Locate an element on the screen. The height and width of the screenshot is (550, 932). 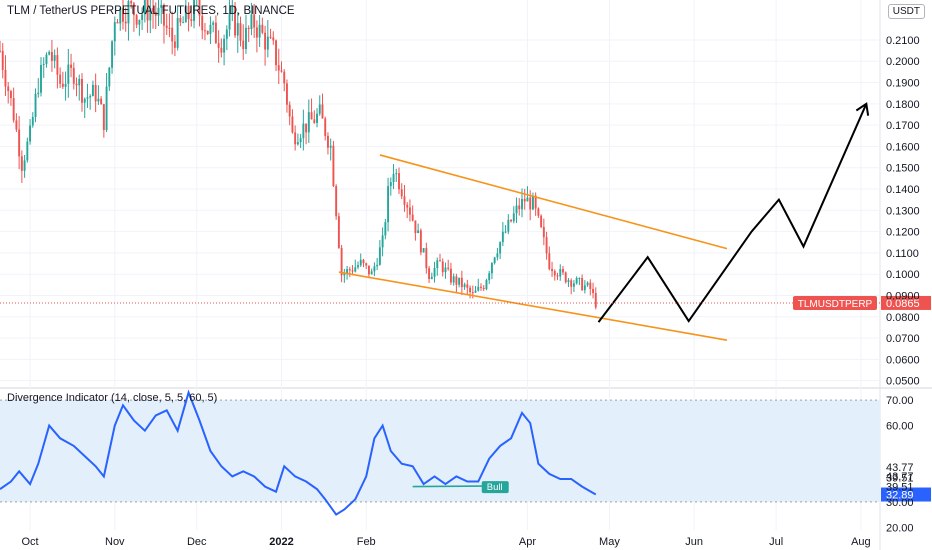
bull-tag-bg is located at coordinates (495, 487).